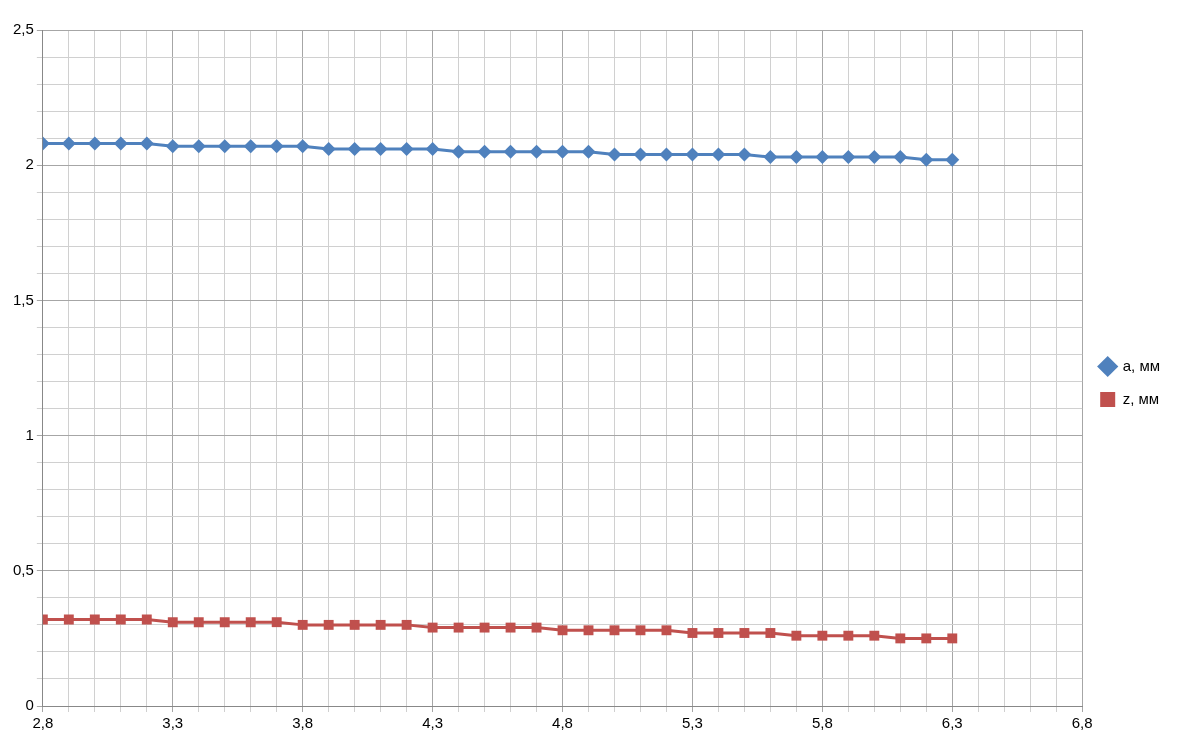 This screenshot has width=1190, height=746. I want to click on y-tick-label: 2, so click(29, 164).